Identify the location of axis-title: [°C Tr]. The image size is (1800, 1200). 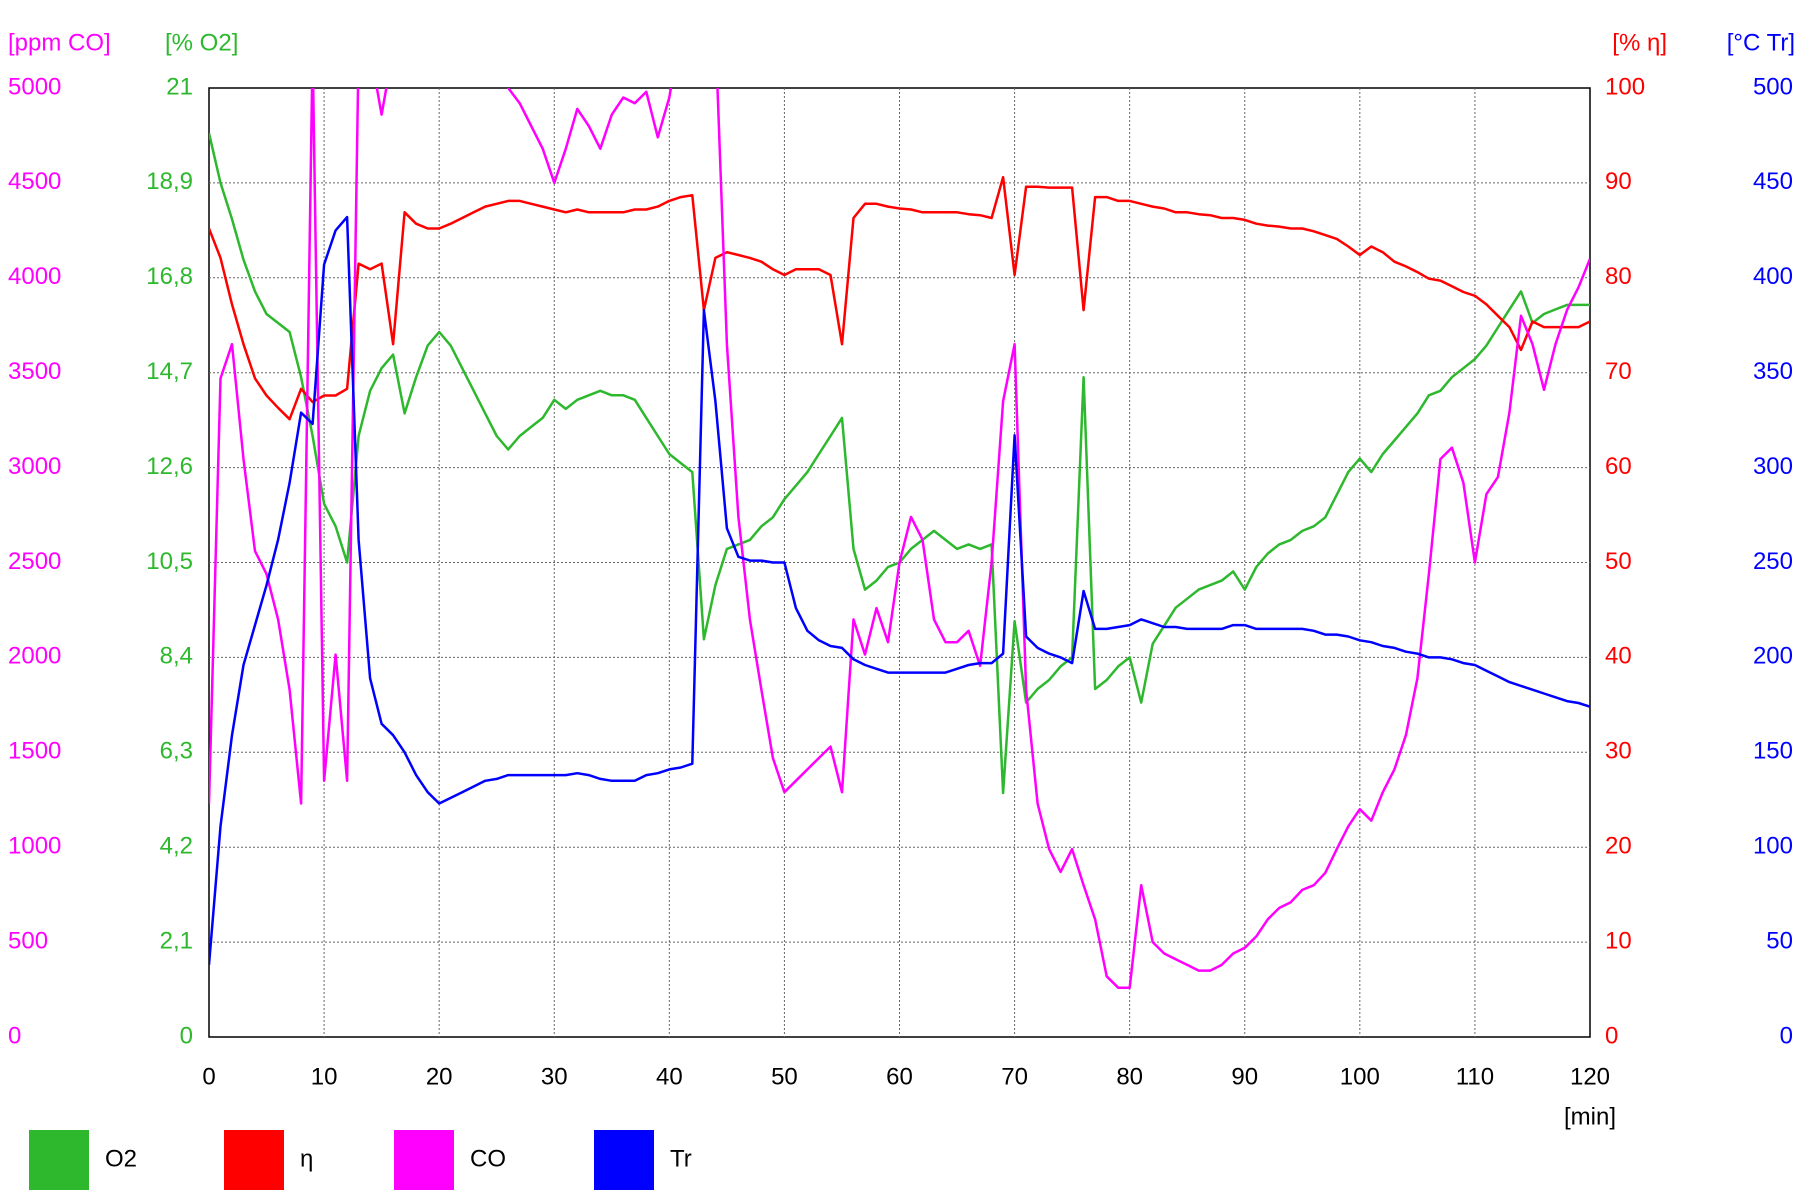
(1761, 42).